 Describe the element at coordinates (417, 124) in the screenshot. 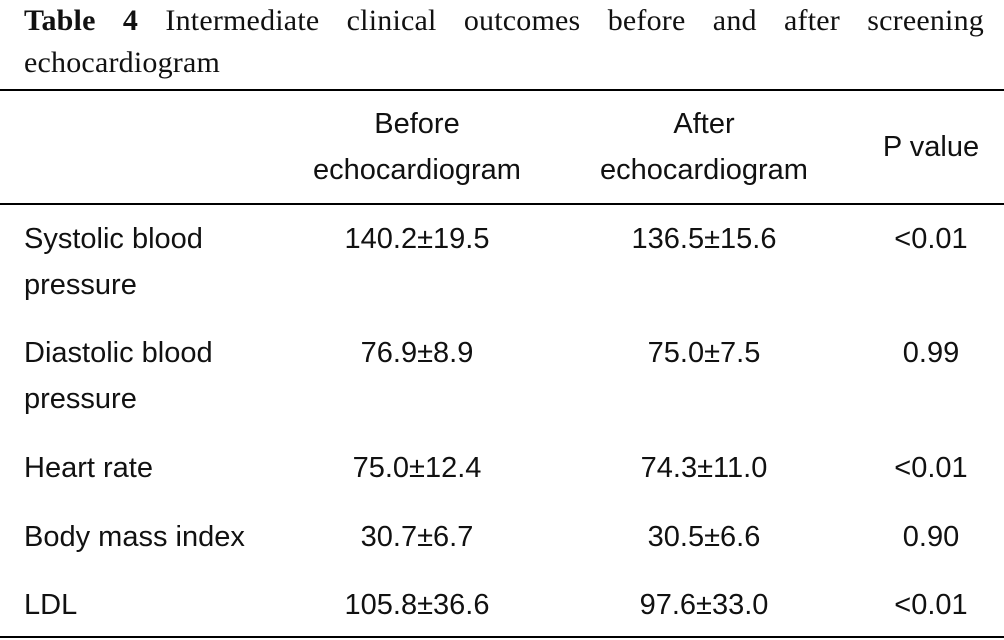

I see `column-header-before-line-1: Before` at that location.